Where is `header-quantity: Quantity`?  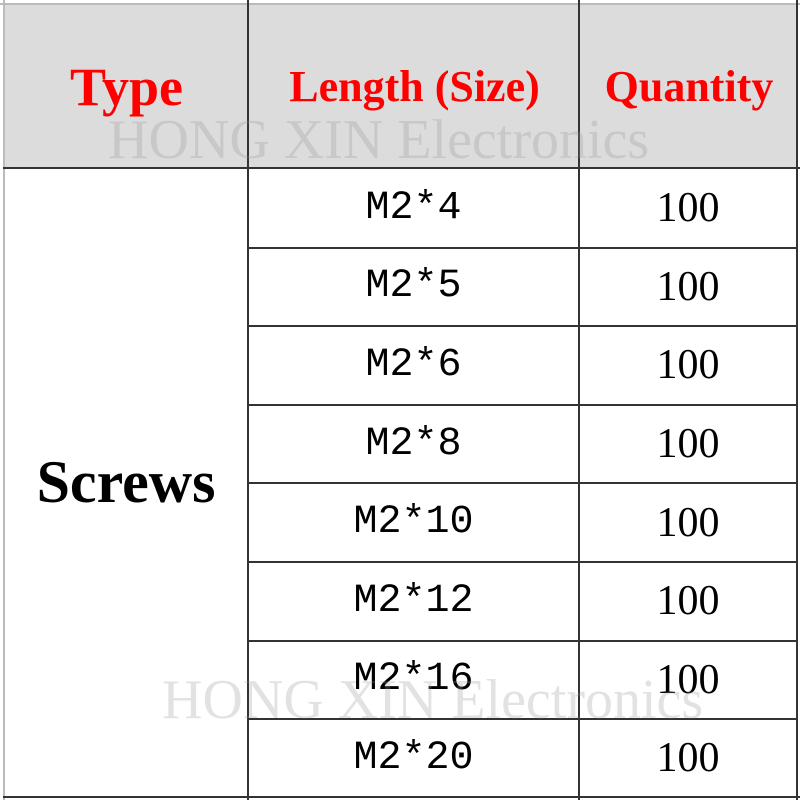
header-quantity: Quantity is located at coordinates (689, 86).